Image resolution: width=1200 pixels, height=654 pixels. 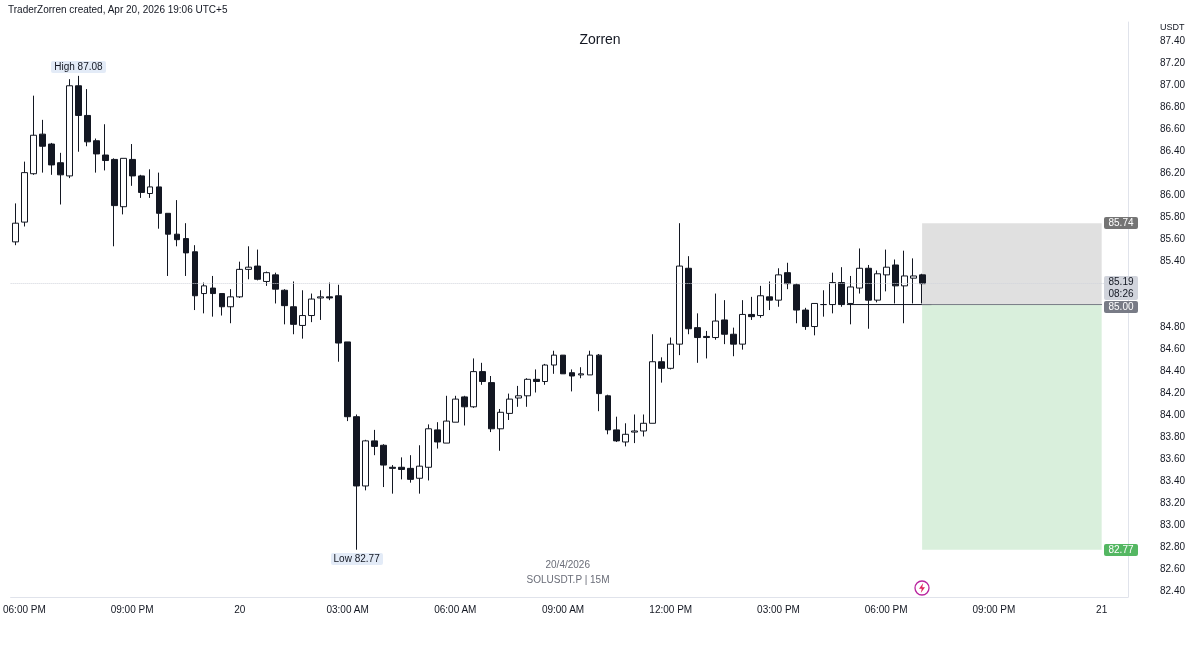 I want to click on y-tick-label: 86.60, so click(x=1173, y=129).